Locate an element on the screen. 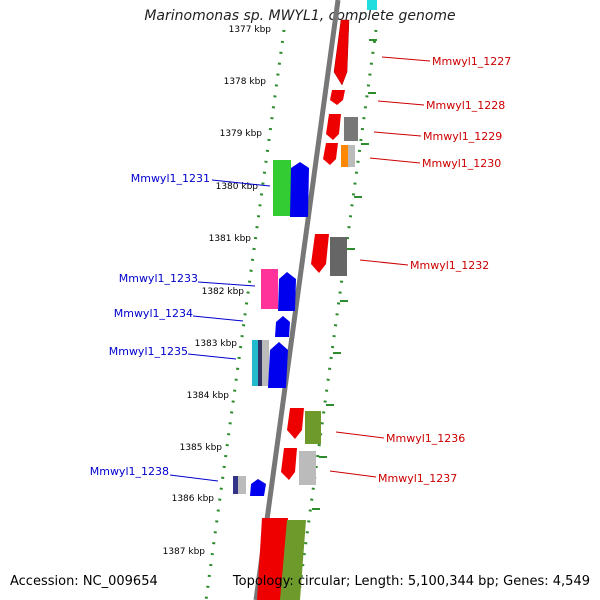 The width and height of the screenshot is (600, 600). tick-label: 1383 kbp is located at coordinates (216, 344).